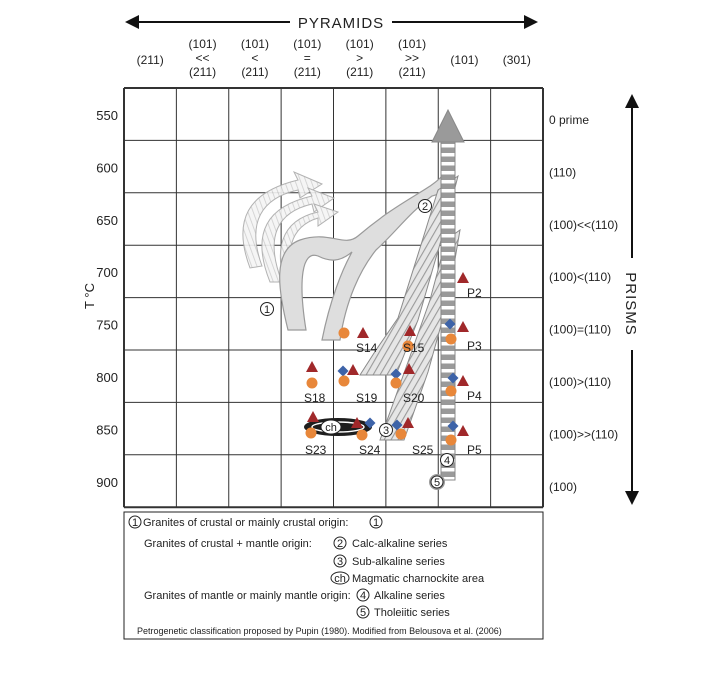 The height and width of the screenshot is (679, 720). I want to click on trend-4-marker: 4, so click(447, 460).